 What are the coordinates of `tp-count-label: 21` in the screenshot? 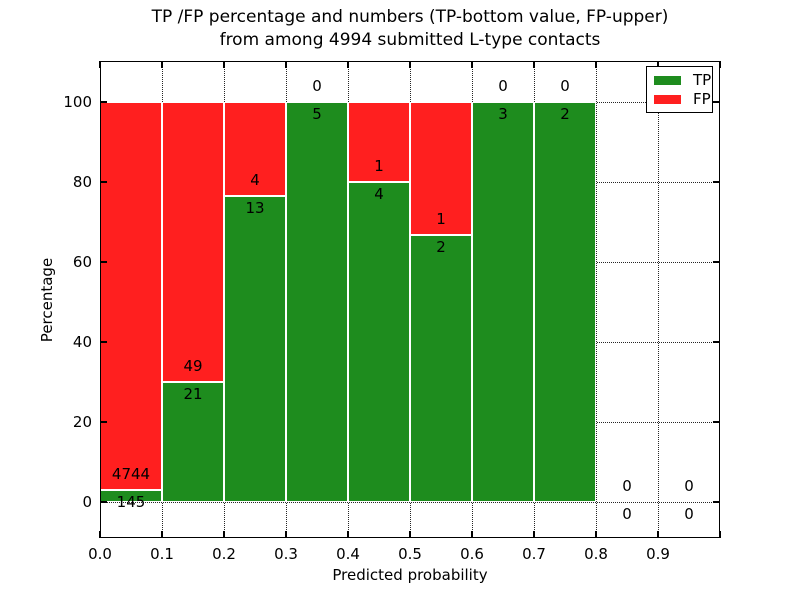 It's located at (193, 394).